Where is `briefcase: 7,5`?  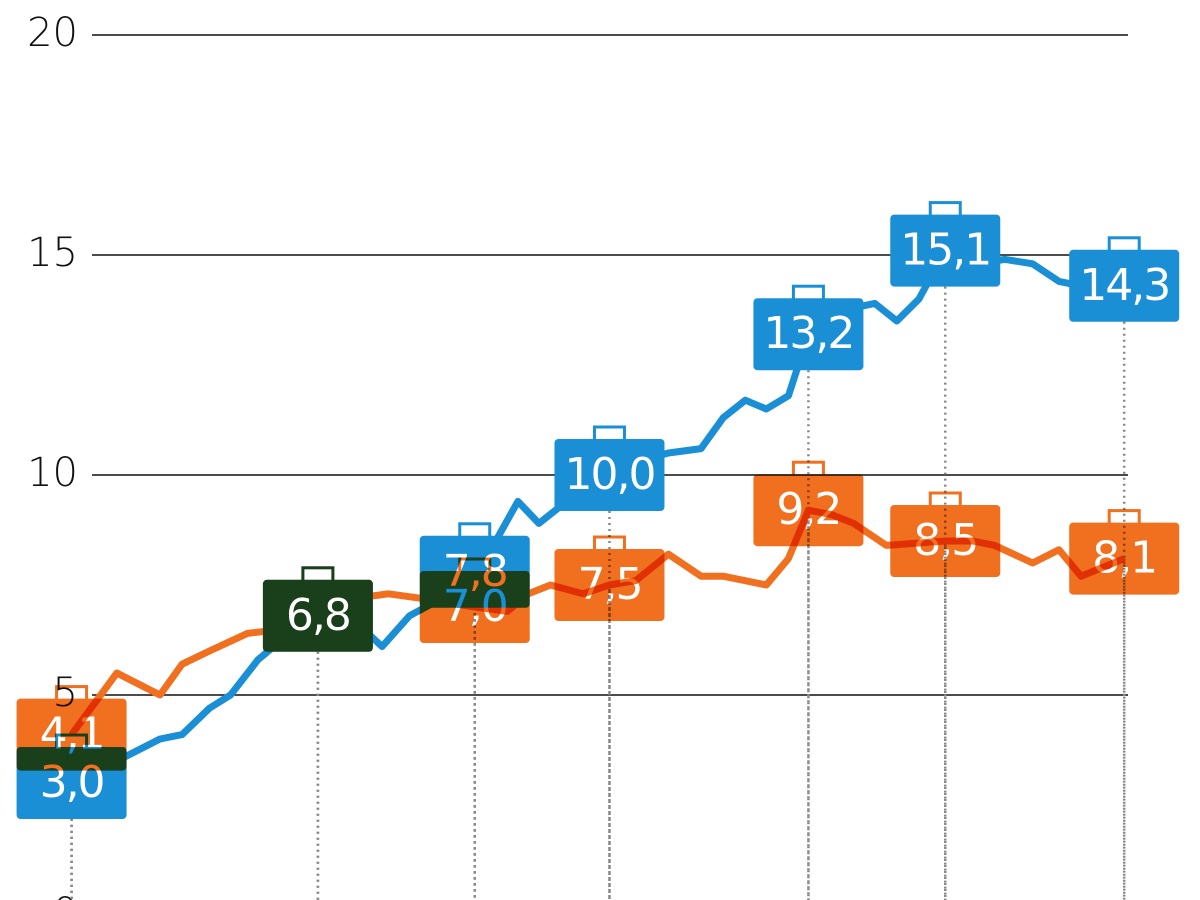
briefcase: 7,5 is located at coordinates (609, 578).